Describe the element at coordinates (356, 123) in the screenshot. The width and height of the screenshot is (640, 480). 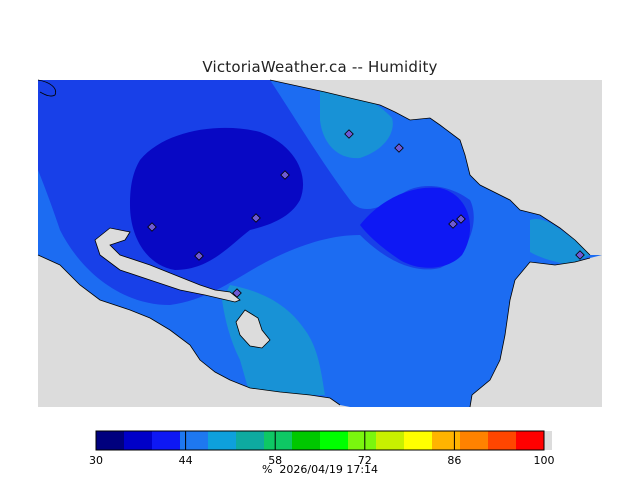
I see `zone-light-north` at that location.